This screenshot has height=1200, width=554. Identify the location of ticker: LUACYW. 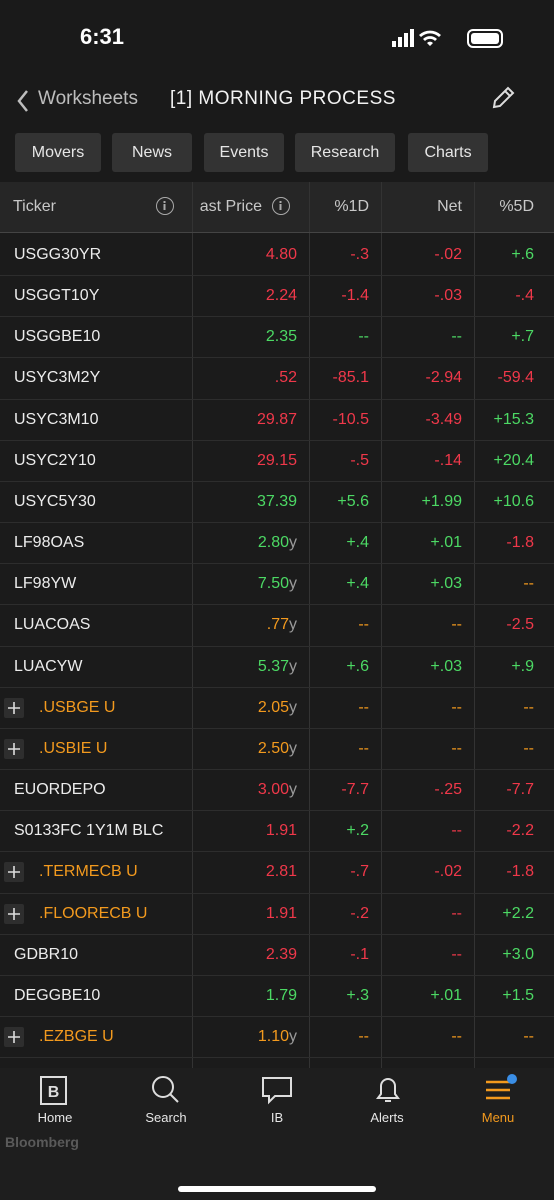
(48, 666).